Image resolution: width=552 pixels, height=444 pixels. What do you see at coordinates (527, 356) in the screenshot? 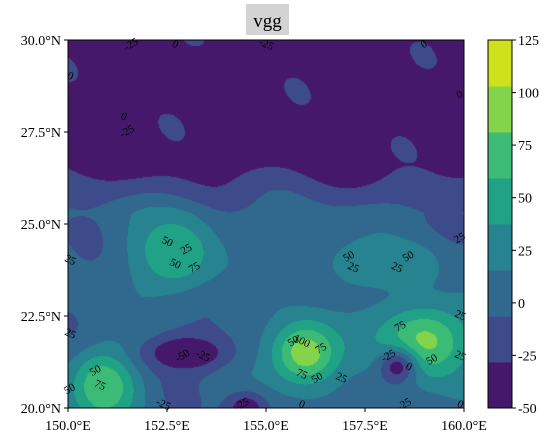
I see `colorbar-tick-label: -25` at bounding box center [527, 356].